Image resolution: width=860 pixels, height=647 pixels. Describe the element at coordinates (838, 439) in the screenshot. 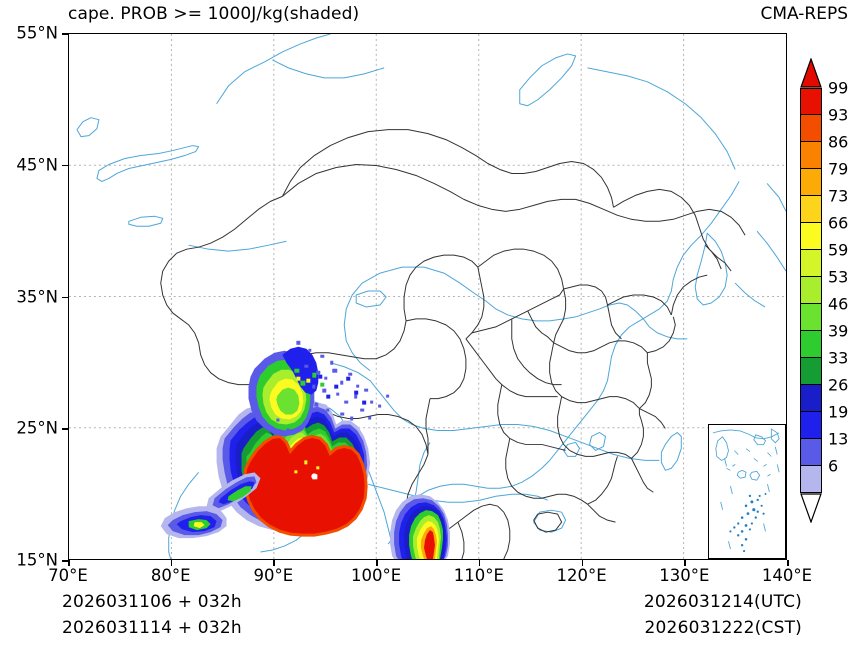

I see `colorbar-label-13: 13` at that location.